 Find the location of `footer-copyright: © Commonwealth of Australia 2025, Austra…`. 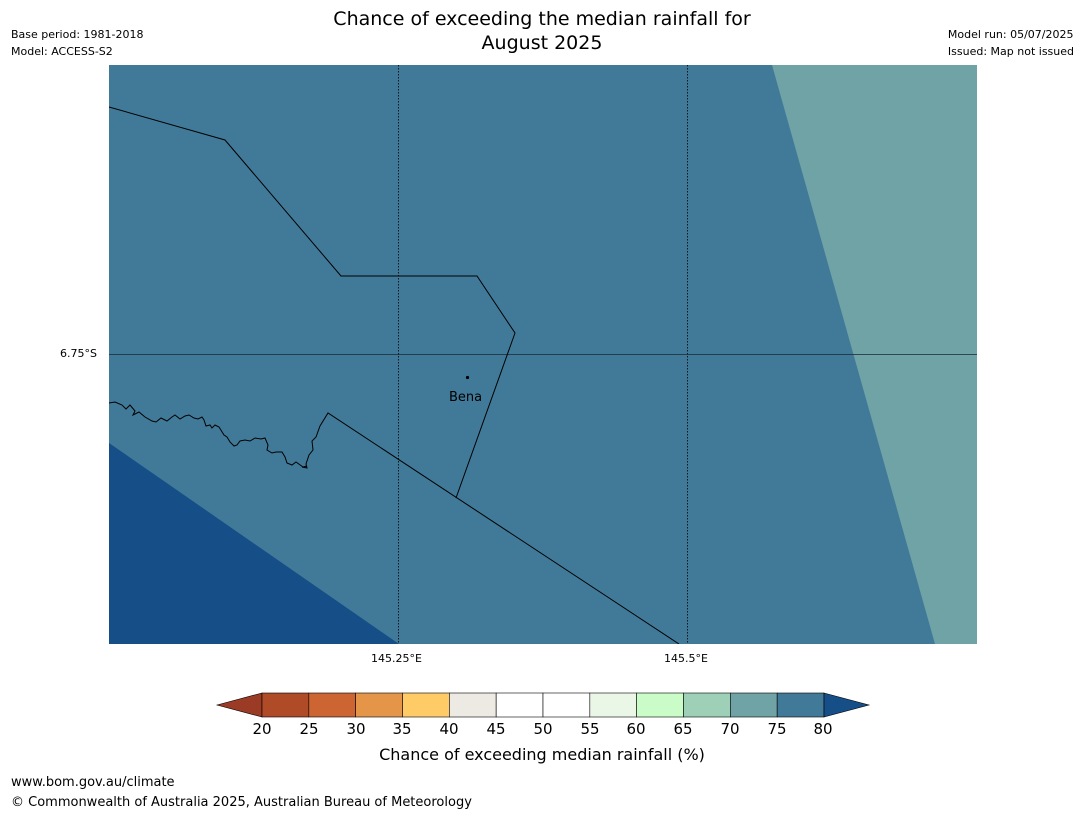

footer-copyright: © Commonwealth of Australia 2025, Austra… is located at coordinates (241, 802).